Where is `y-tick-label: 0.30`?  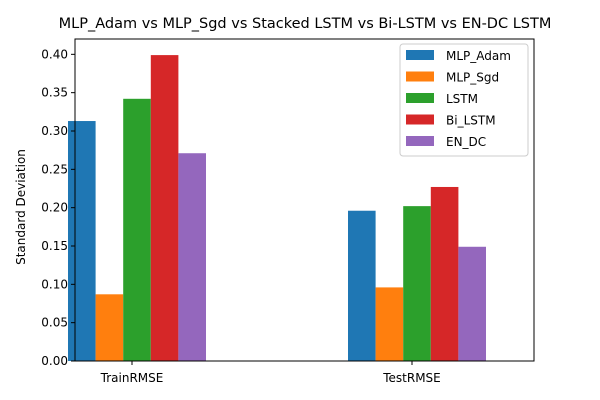
y-tick-label: 0.30 is located at coordinates (54, 131).